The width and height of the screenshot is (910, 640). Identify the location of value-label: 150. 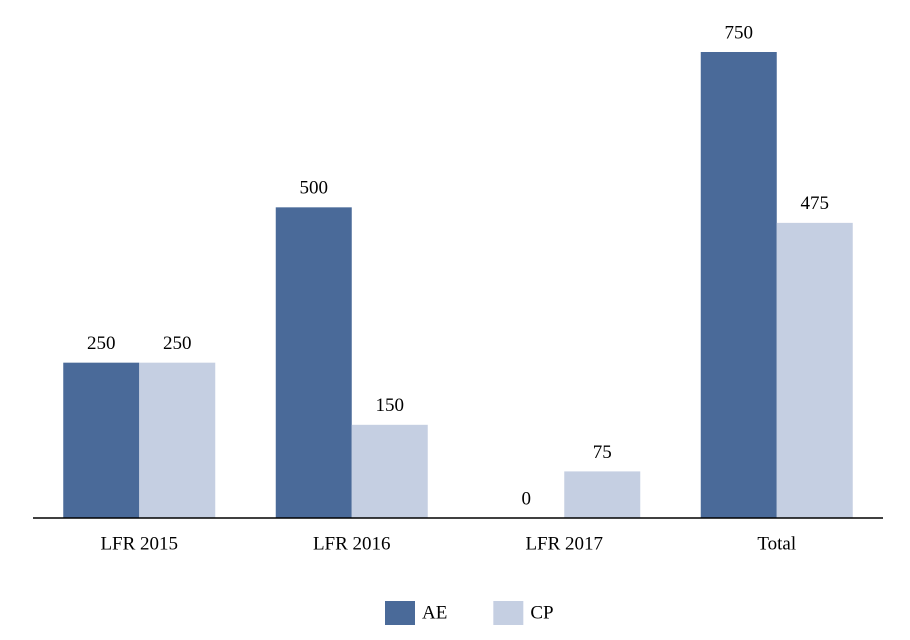
(390, 405).